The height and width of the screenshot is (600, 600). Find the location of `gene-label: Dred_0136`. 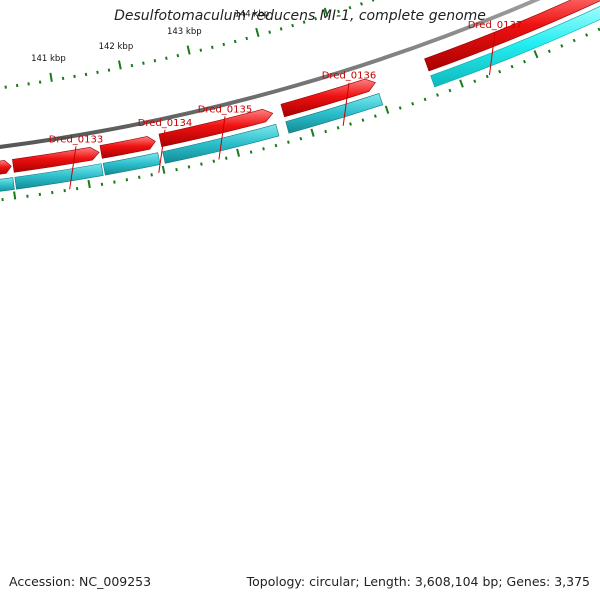

gene-label: Dred_0136 is located at coordinates (349, 76).